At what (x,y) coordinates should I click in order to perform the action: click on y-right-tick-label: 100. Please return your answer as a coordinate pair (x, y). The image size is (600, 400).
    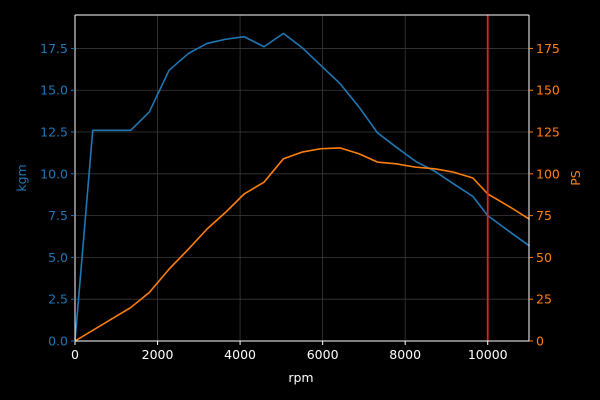
    Looking at the image, I should click on (548, 173).